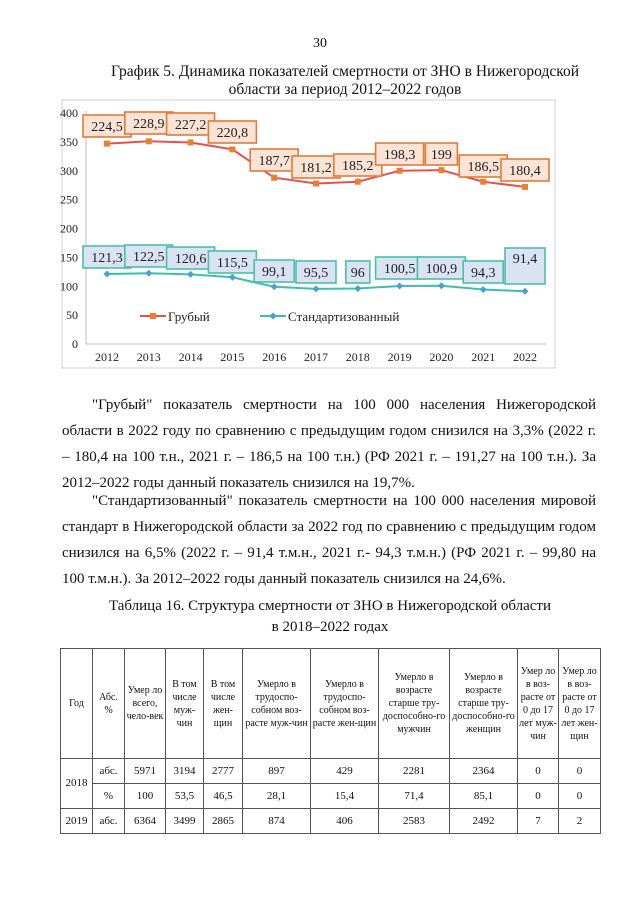 The height and width of the screenshot is (905, 640). I want to click on x-tick-label: 2021, so click(483, 357).